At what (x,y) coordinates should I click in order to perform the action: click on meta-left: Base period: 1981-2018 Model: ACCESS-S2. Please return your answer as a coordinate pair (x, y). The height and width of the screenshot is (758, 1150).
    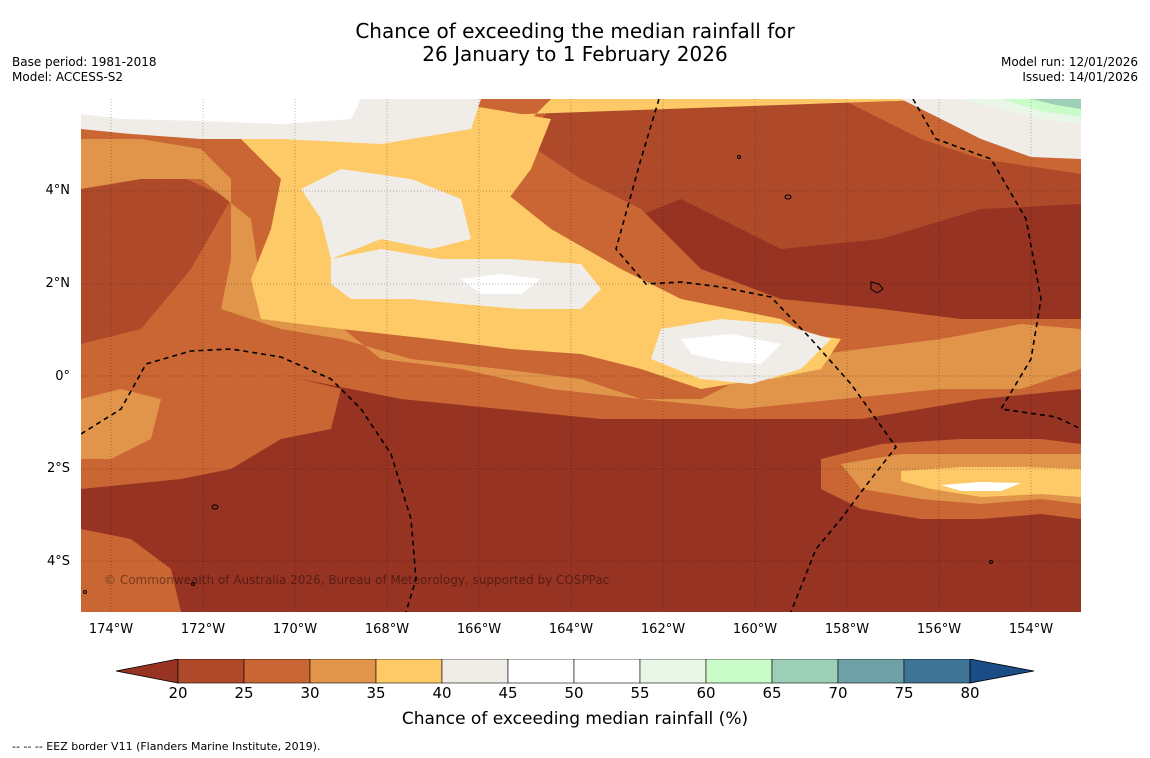
    Looking at the image, I should click on (84, 70).